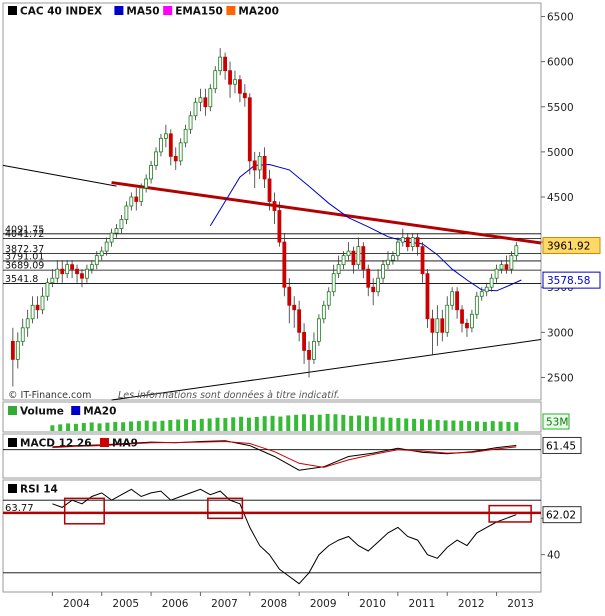 The width and height of the screenshot is (605, 616). I want to click on price-y-tick-label: 5500, so click(560, 108).